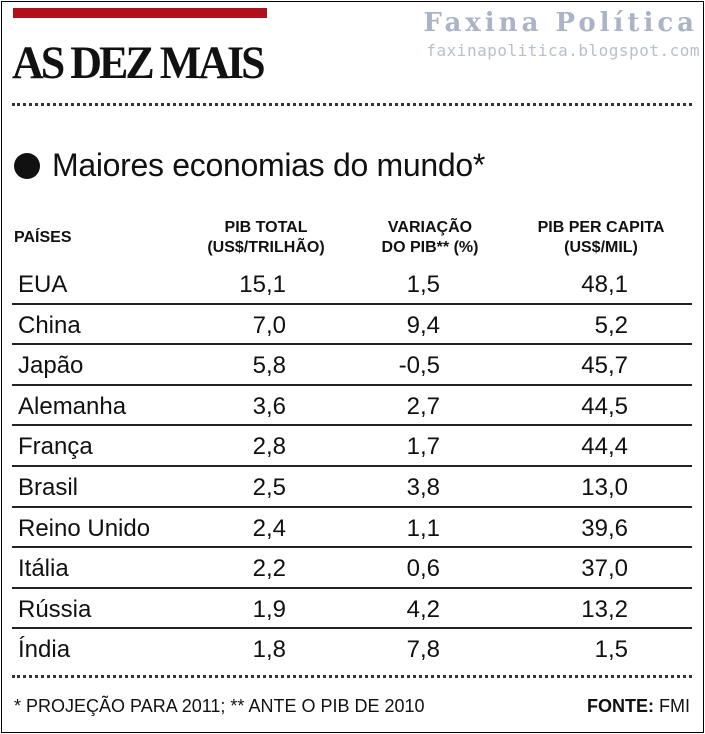  Describe the element at coordinates (43, 284) in the screenshot. I see `country-cell: EUA` at that location.